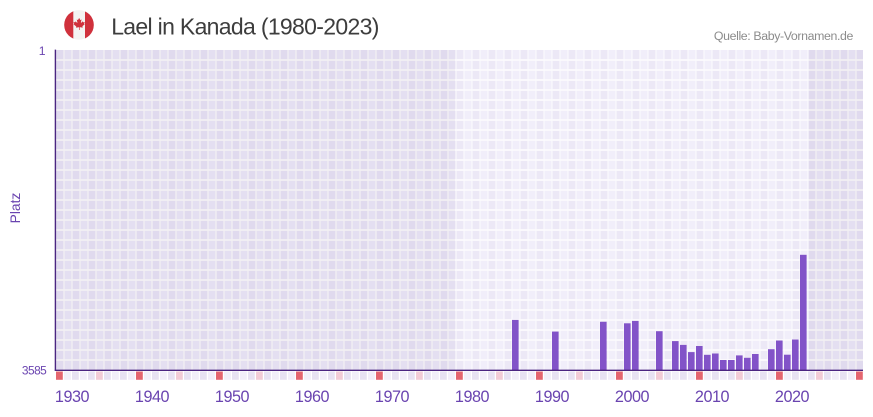  What do you see at coordinates (552, 397) in the screenshot?
I see `svg-text: 1990` at bounding box center [552, 397].